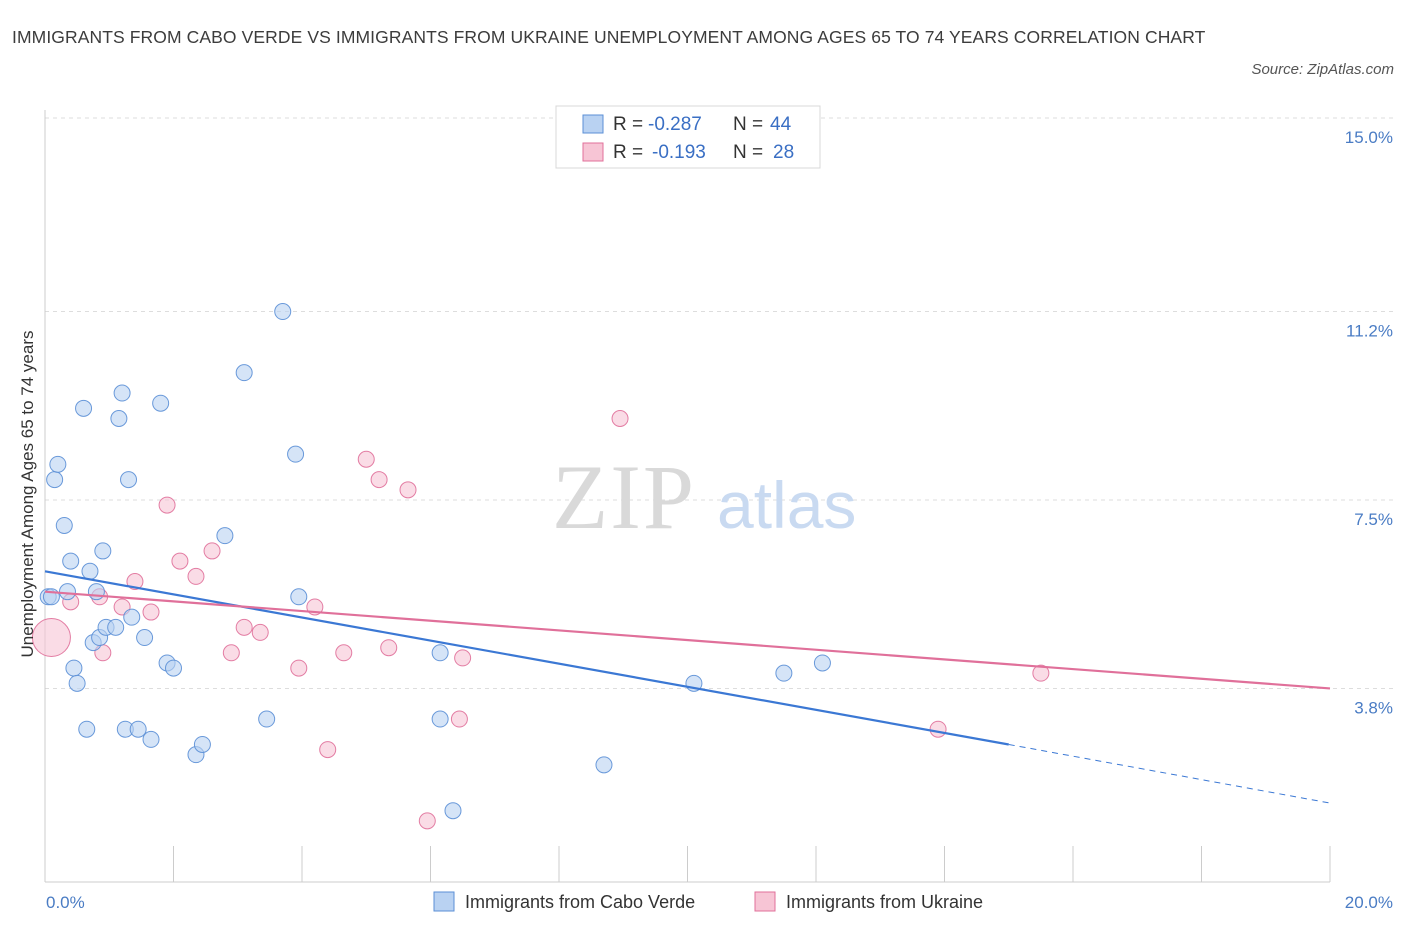 The height and width of the screenshot is (930, 1406). I want to click on legend-r-label-cabo: R =, so click(628, 124).